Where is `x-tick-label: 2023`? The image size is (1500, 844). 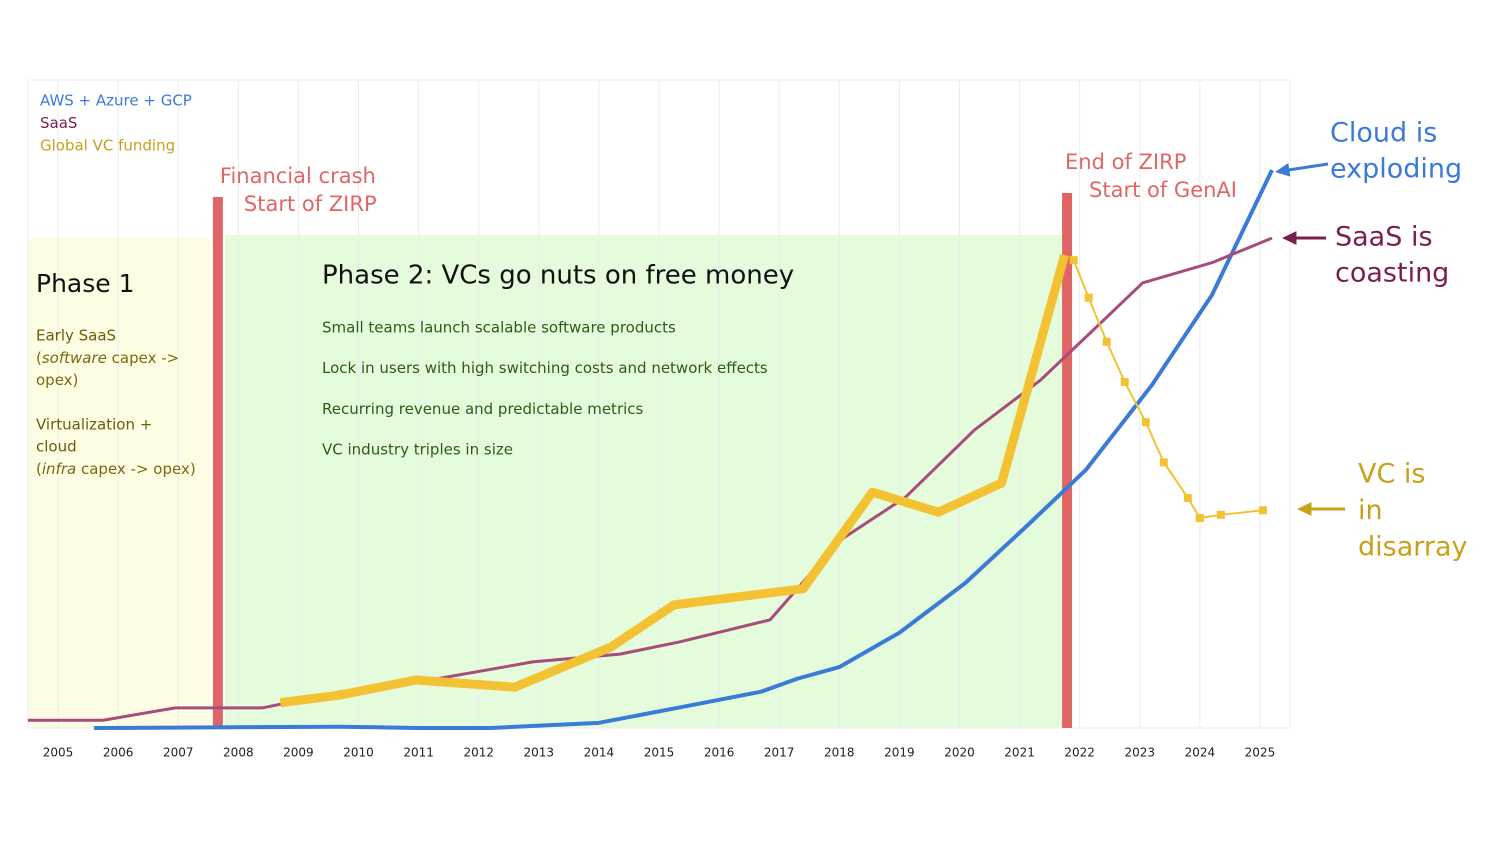
x-tick-label: 2023 is located at coordinates (1139, 753).